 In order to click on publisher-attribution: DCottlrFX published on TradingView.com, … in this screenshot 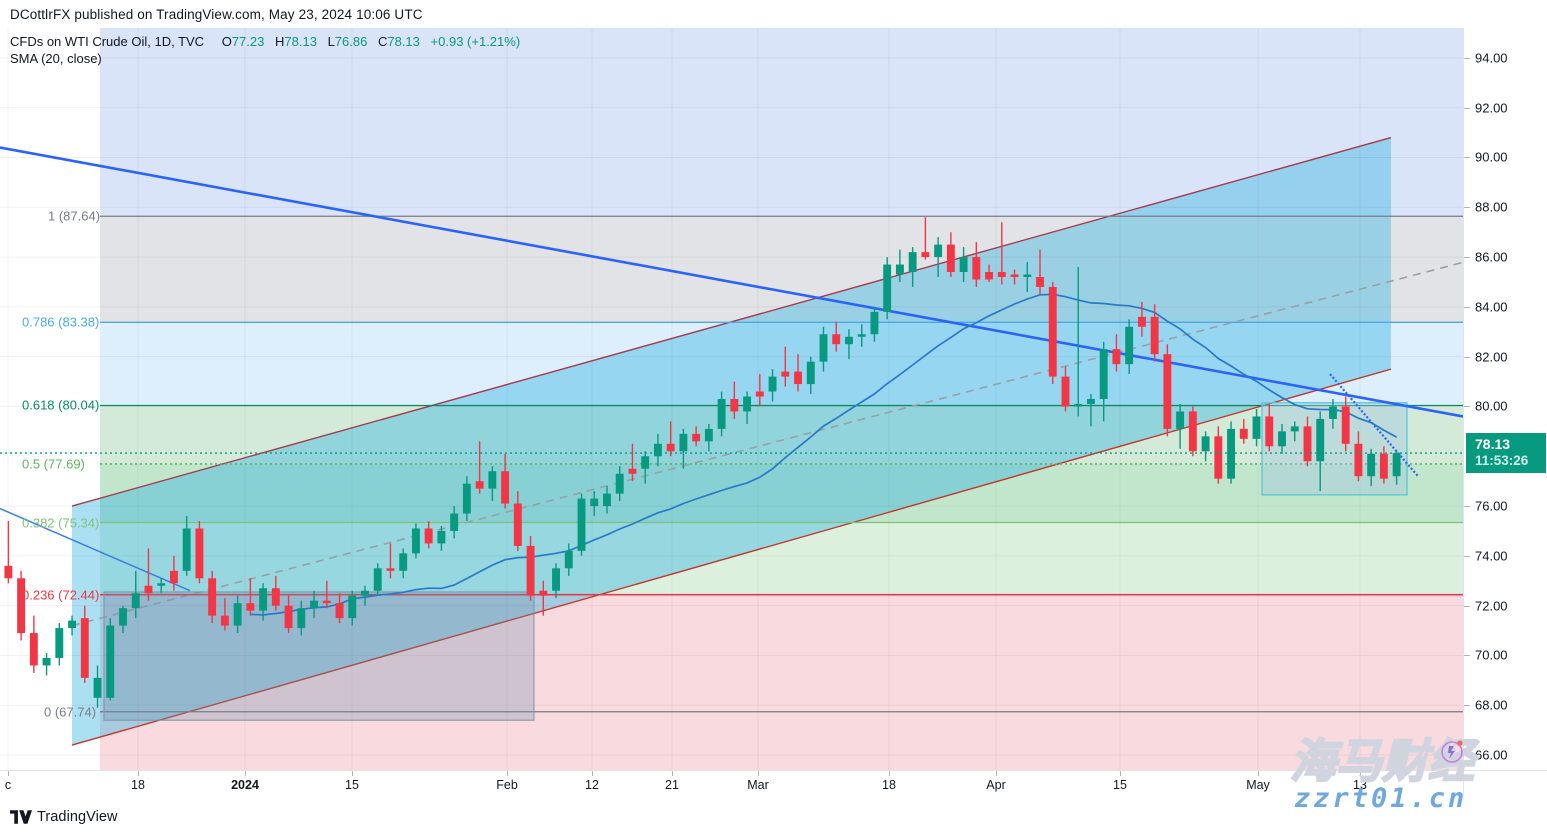, I will do `click(216, 14)`.